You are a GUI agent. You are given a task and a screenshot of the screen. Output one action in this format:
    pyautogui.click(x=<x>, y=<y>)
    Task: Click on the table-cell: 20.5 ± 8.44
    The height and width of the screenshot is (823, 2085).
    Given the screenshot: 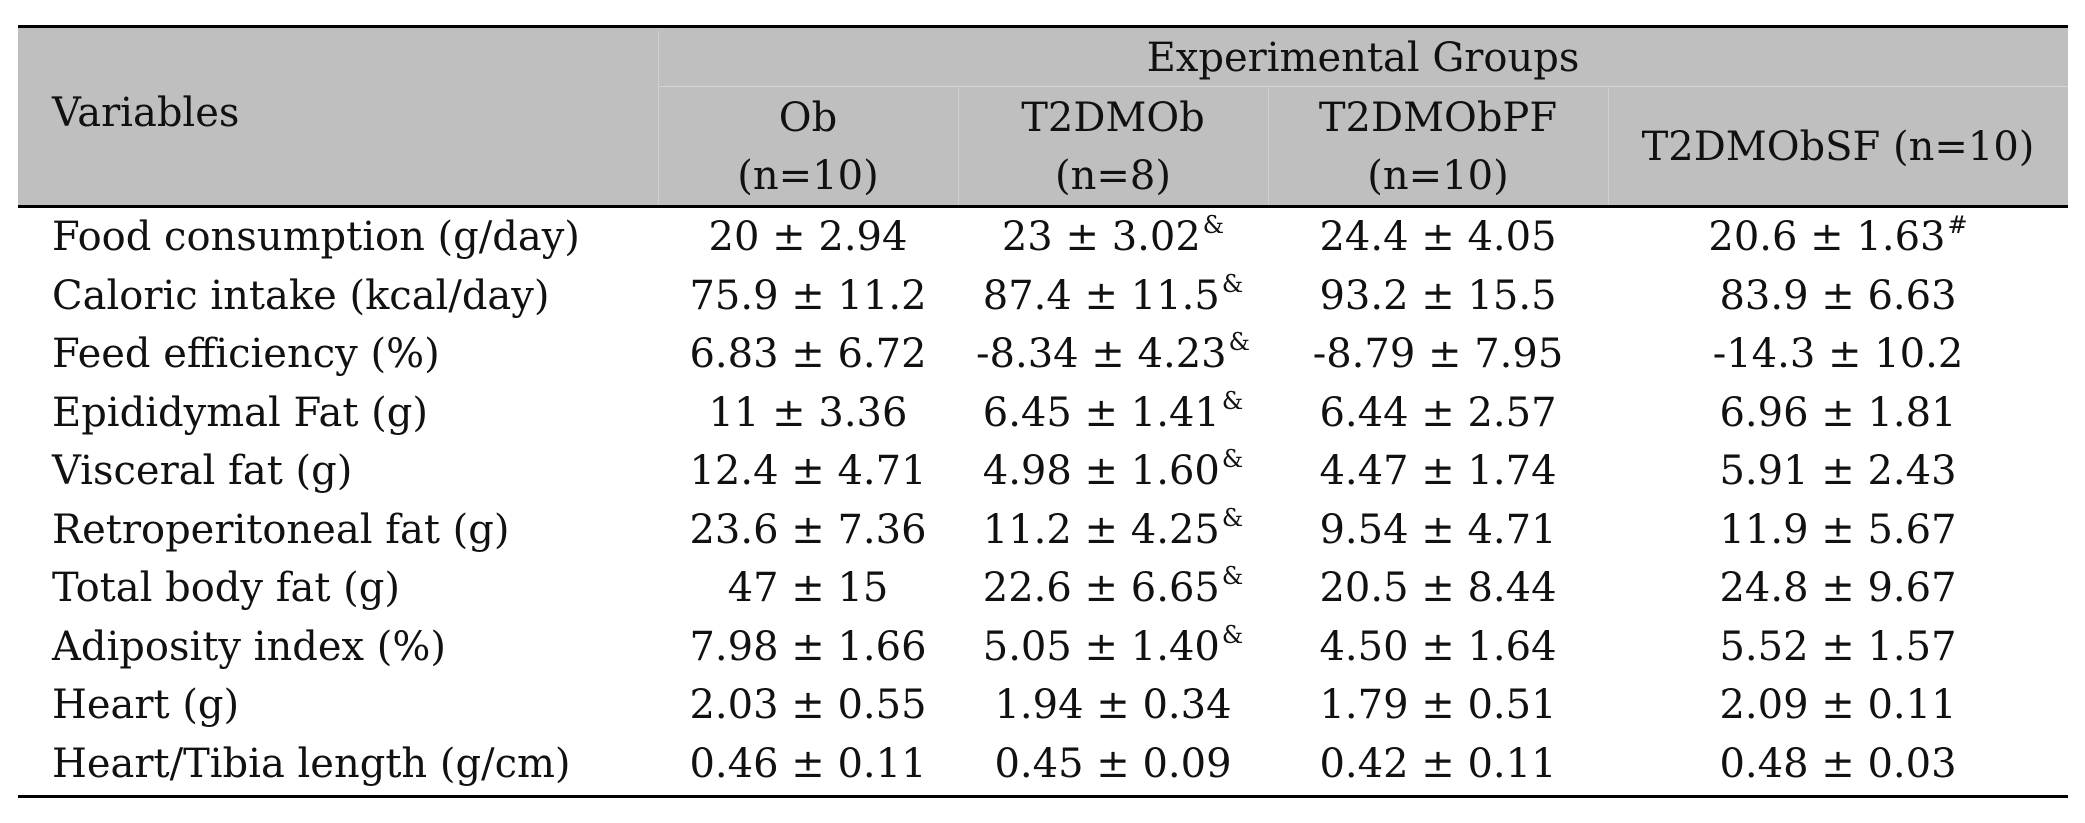 What is the action you would take?
    pyautogui.click(x=1438, y=588)
    